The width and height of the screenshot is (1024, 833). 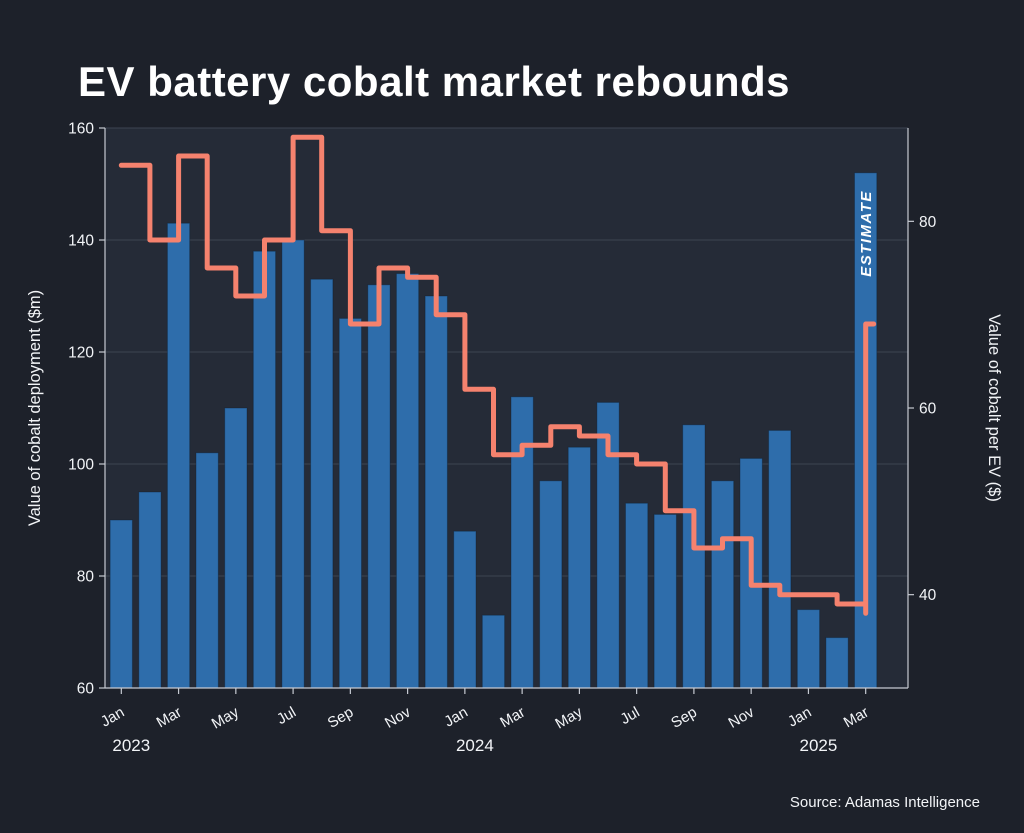 I want to click on right-axis-tick-label: 40, so click(x=928, y=595).